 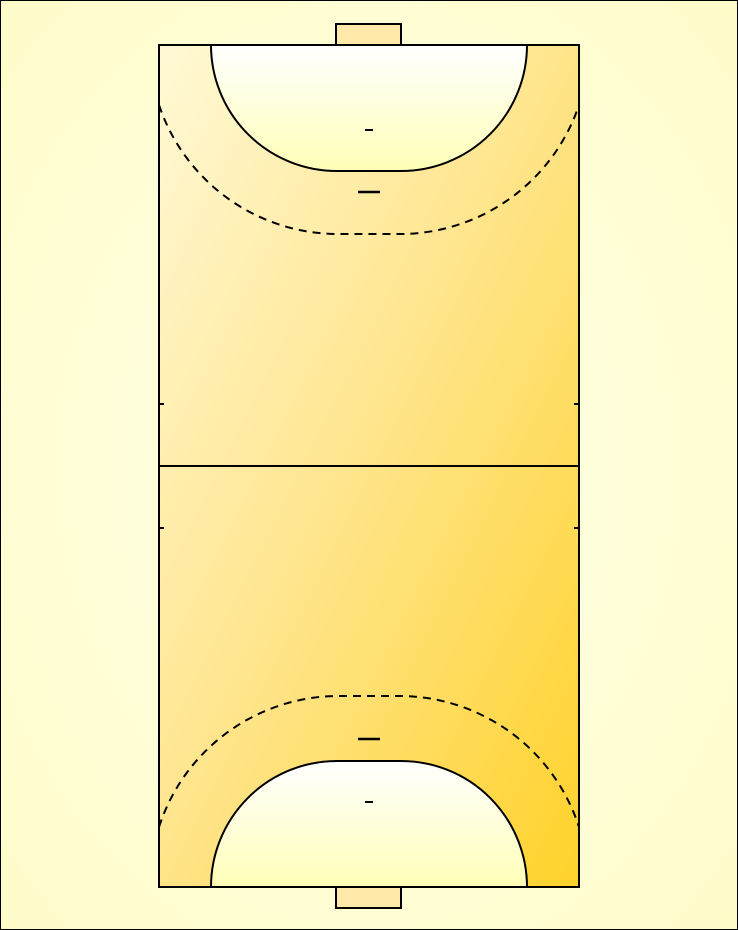 I want to click on top-free-throw-line, so click(x=369, y=169).